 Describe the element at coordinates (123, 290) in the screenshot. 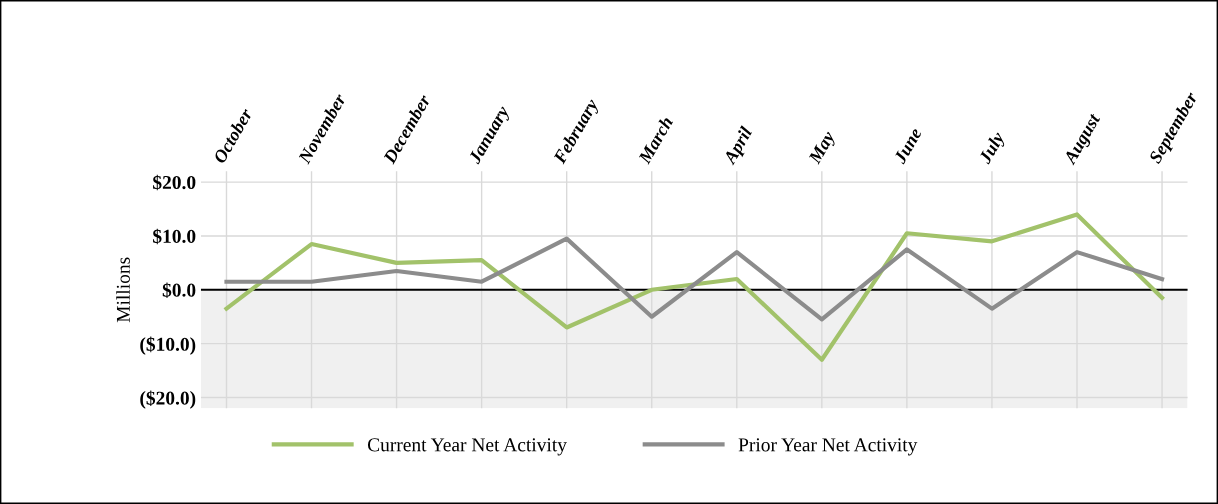

I see `y-axis-title: Millions` at that location.